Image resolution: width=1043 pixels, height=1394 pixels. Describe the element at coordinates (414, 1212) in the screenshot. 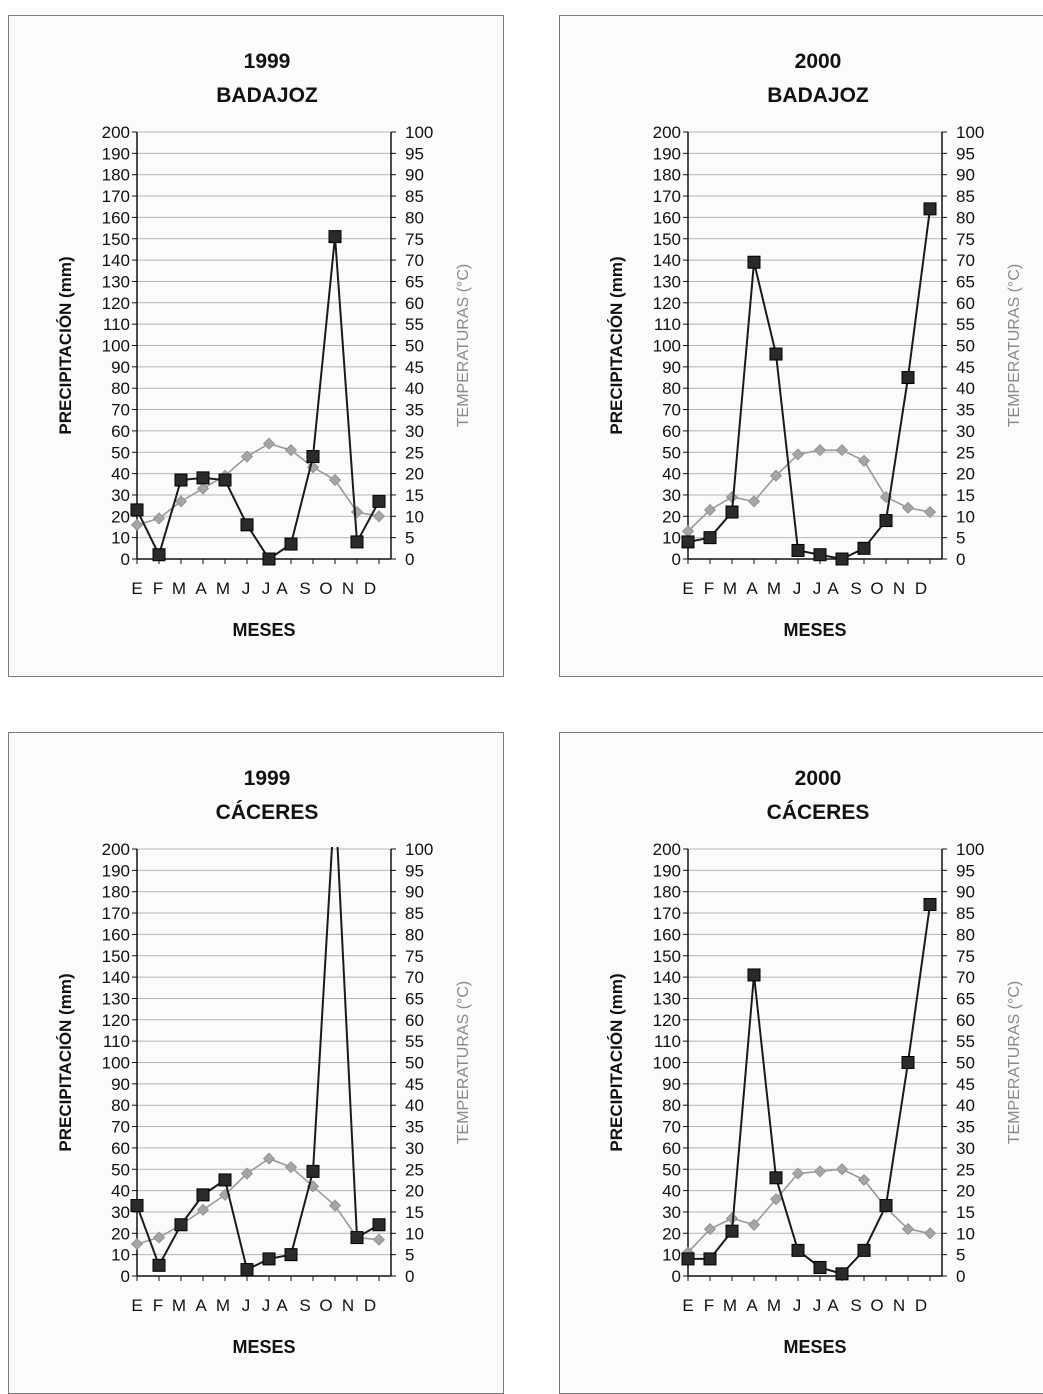

I see `y2-tick-label: 15` at that location.